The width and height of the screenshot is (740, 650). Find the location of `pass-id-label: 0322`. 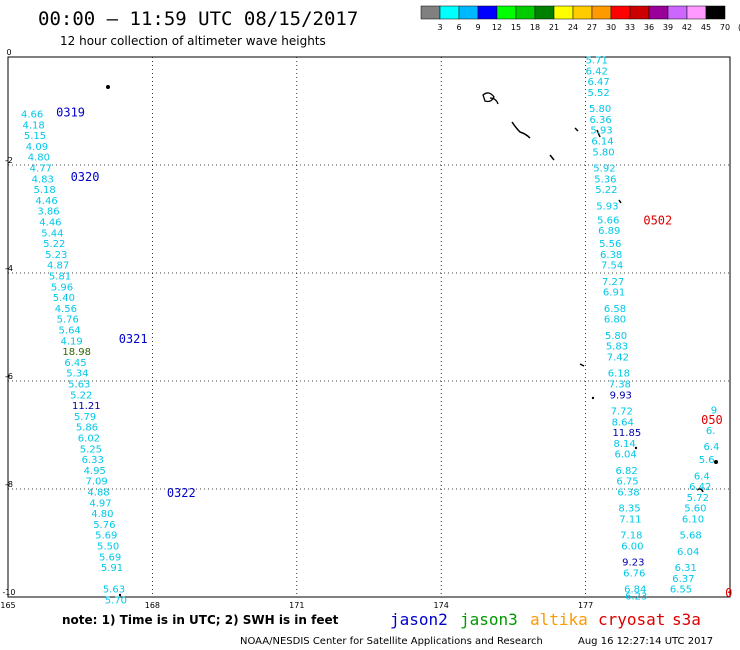

pass-id-label: 0322 is located at coordinates (181, 493).